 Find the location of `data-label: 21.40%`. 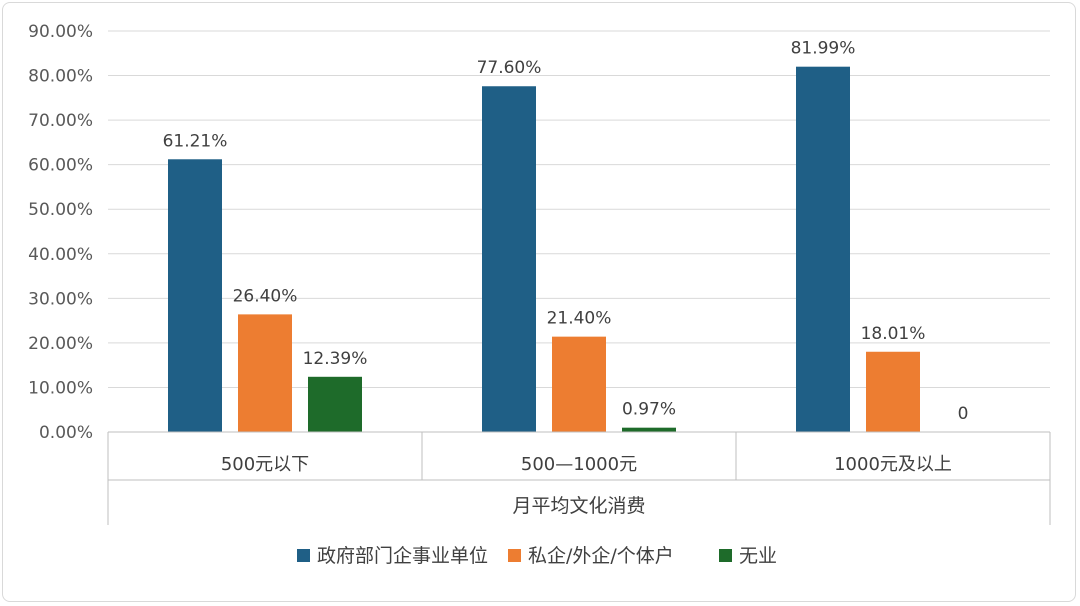

data-label: 21.40% is located at coordinates (579, 319).